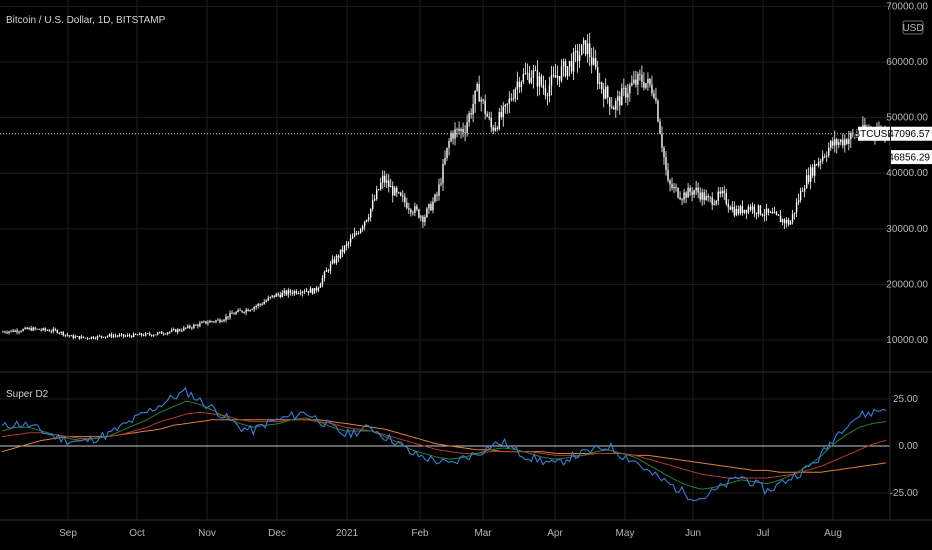 The width and height of the screenshot is (932, 550). I want to click on prev-price-label: 46856.29, so click(909, 158).